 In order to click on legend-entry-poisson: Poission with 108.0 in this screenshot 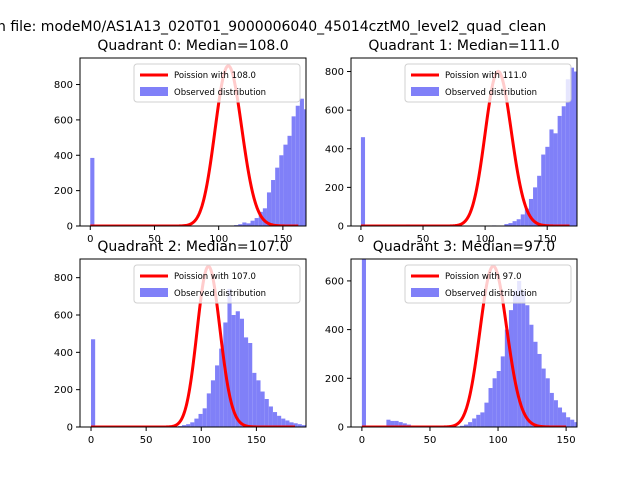, I will do `click(215, 76)`.